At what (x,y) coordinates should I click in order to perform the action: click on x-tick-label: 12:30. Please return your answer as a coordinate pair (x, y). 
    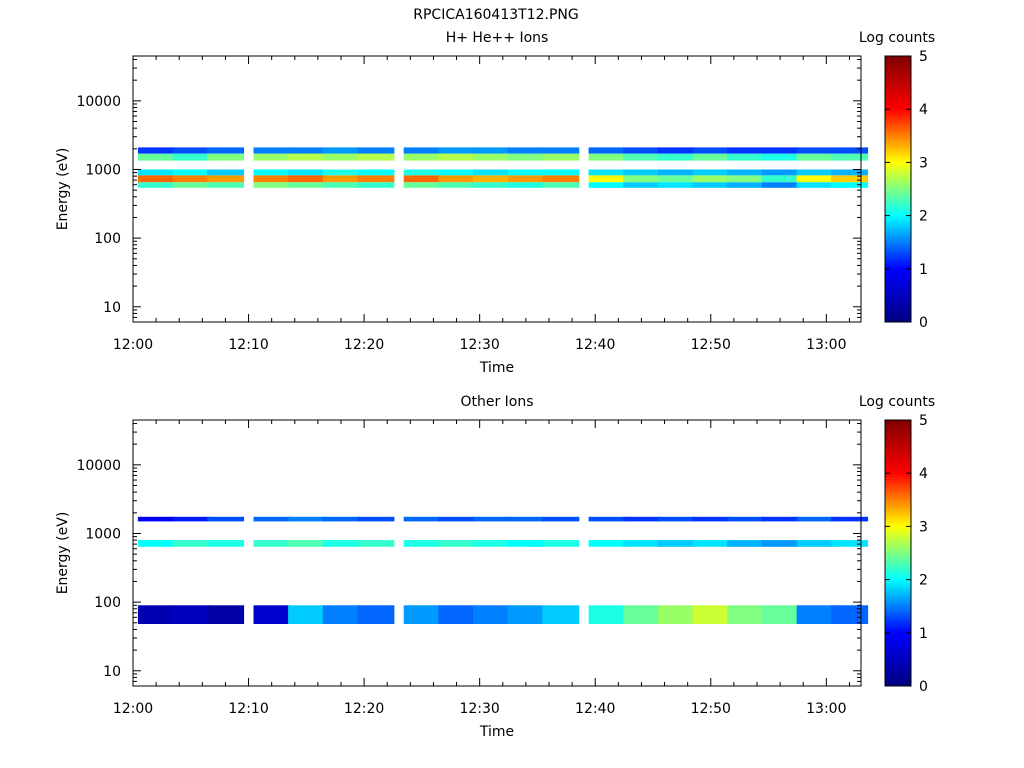
    Looking at the image, I should click on (479, 709).